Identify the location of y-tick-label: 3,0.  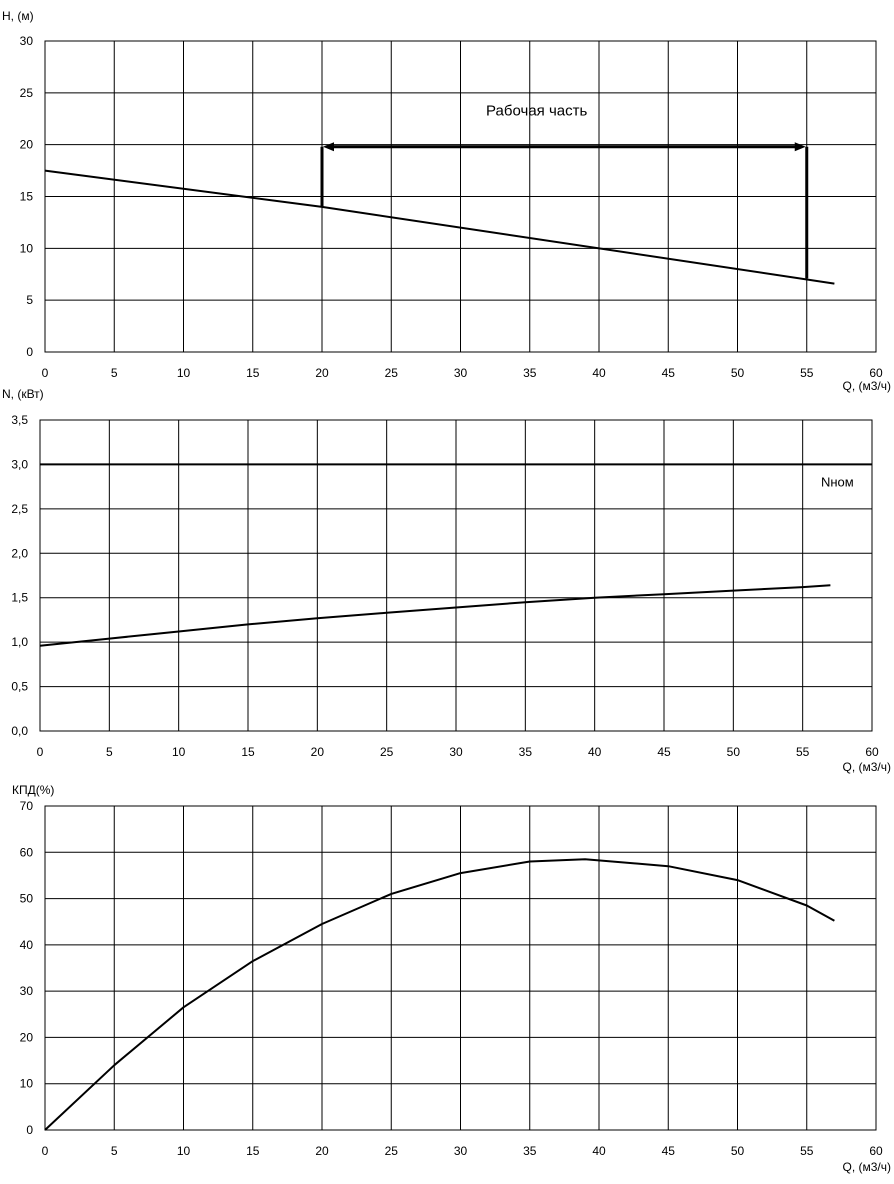
(19, 464).